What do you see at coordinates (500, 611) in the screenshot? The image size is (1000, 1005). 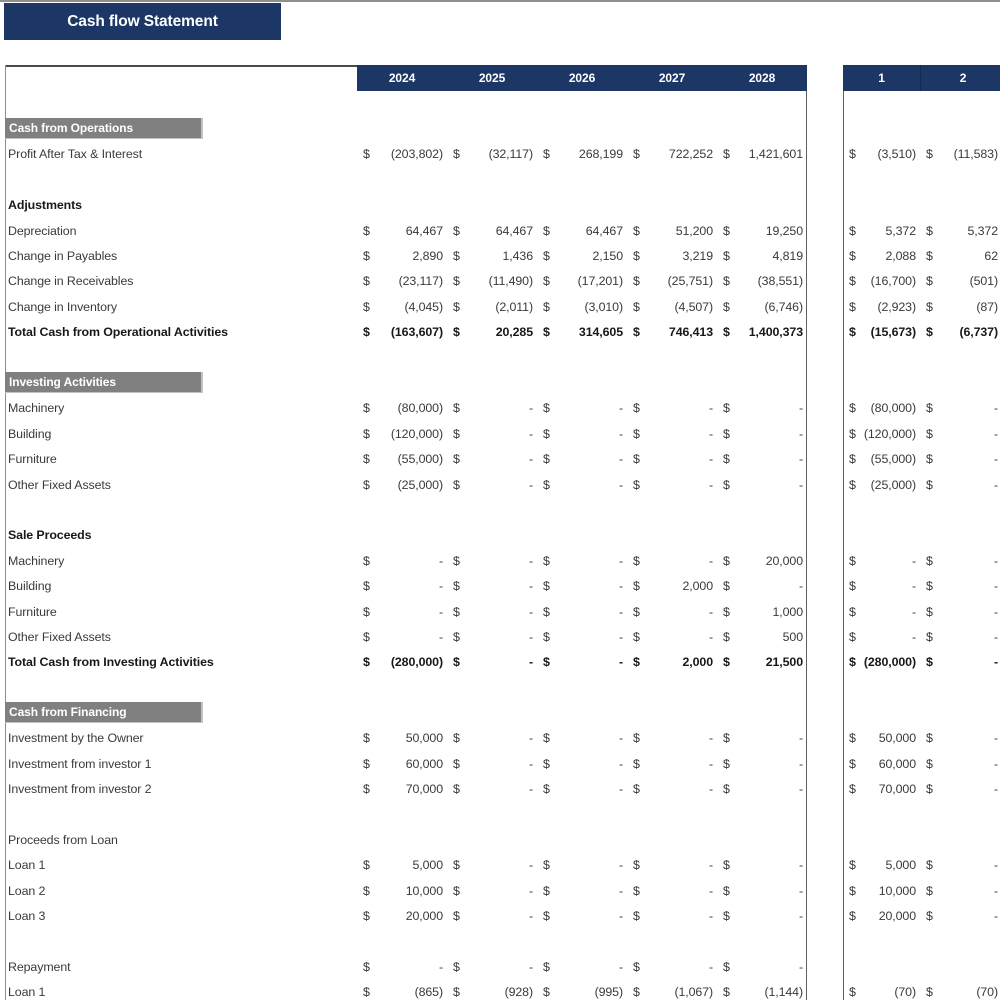 I see `table-row: Furniture $ - $ - $ - $ - $1,000 $ - $ -` at bounding box center [500, 611].